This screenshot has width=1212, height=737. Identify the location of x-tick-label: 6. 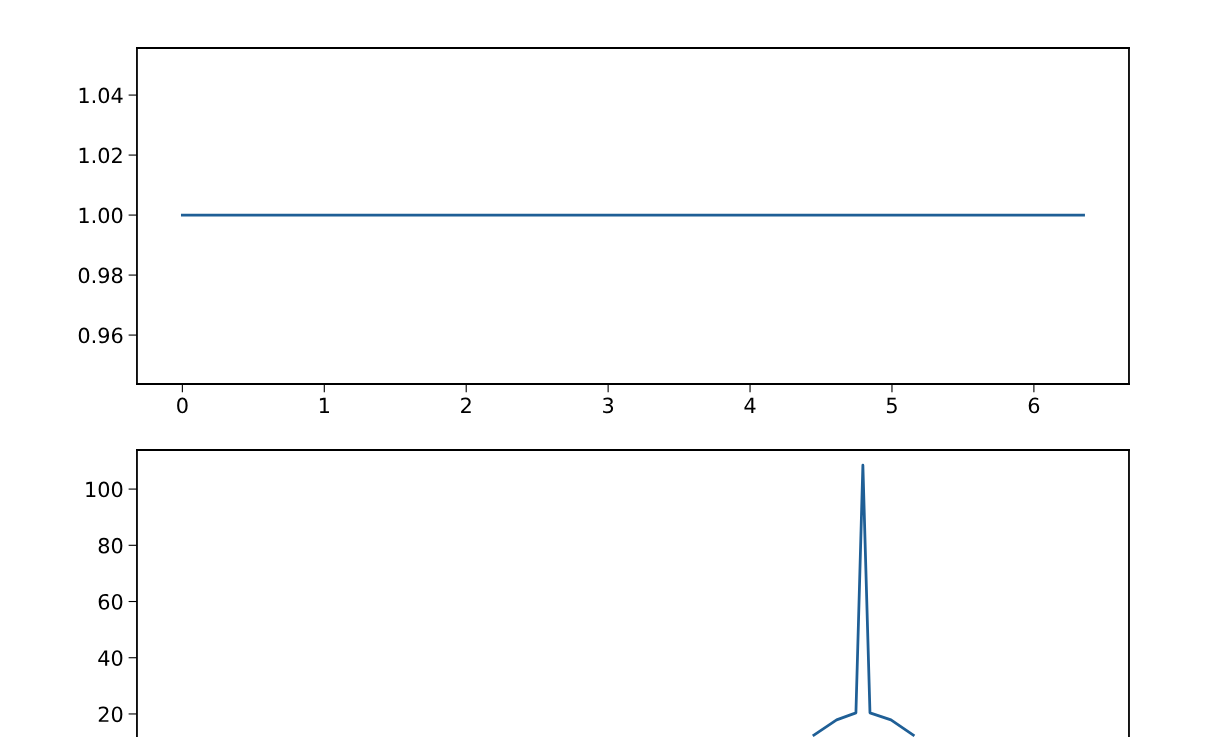
(1034, 405).